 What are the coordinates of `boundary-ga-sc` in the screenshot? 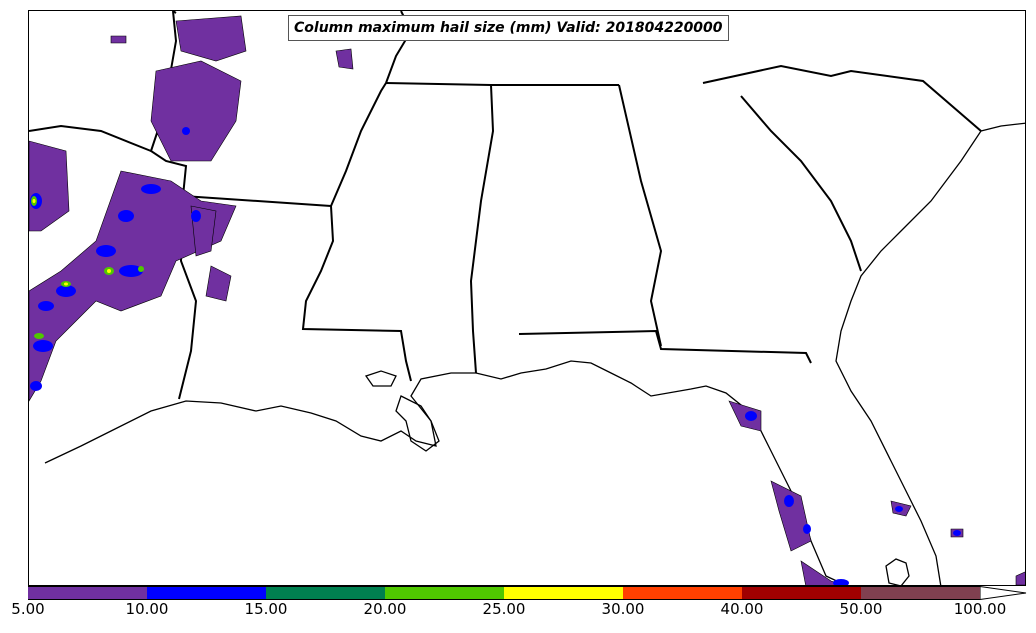 It's located at (842, 98).